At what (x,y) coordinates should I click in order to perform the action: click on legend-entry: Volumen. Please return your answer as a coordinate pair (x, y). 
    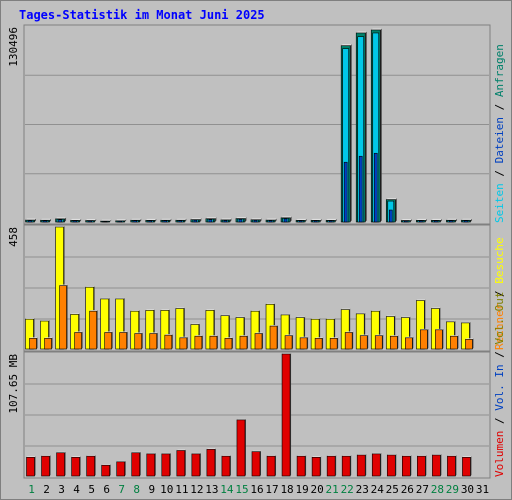
    Looking at the image, I should click on (499, 454).